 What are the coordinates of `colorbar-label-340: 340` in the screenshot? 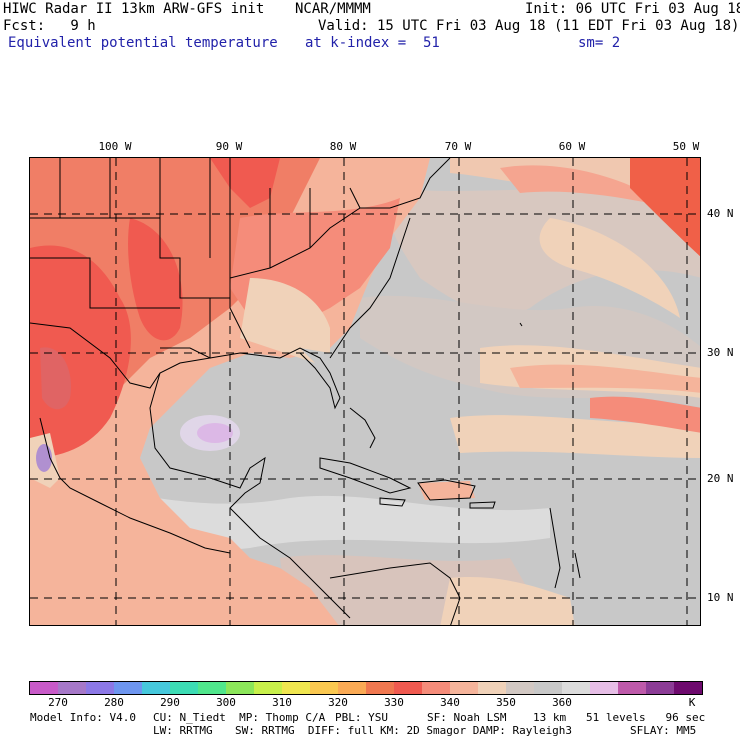 It's located at (450, 702).